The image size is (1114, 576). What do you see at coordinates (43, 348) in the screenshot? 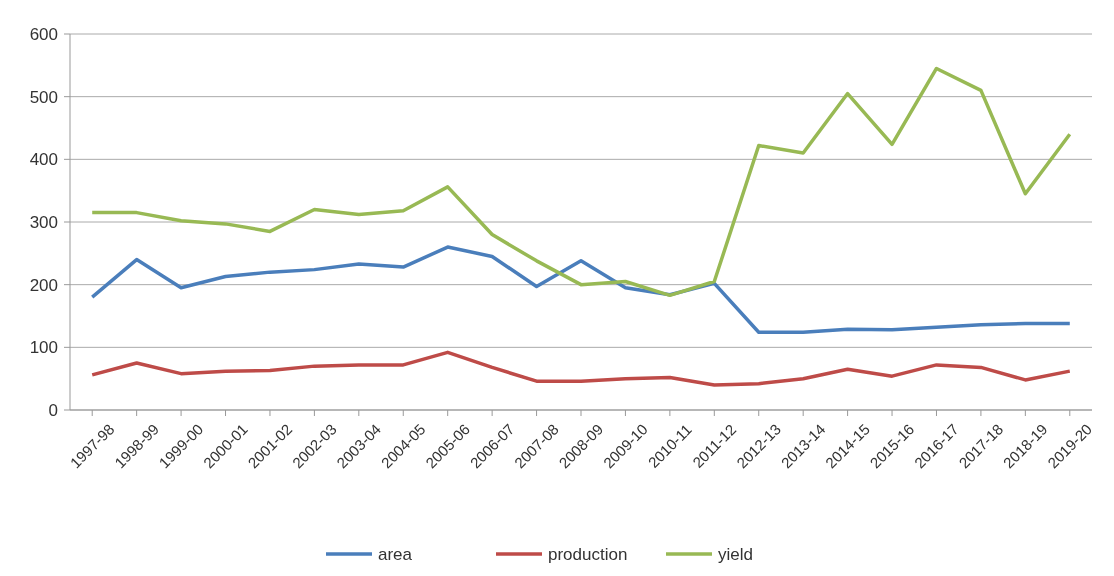
I see `y-tick-label: 100` at bounding box center [43, 348].